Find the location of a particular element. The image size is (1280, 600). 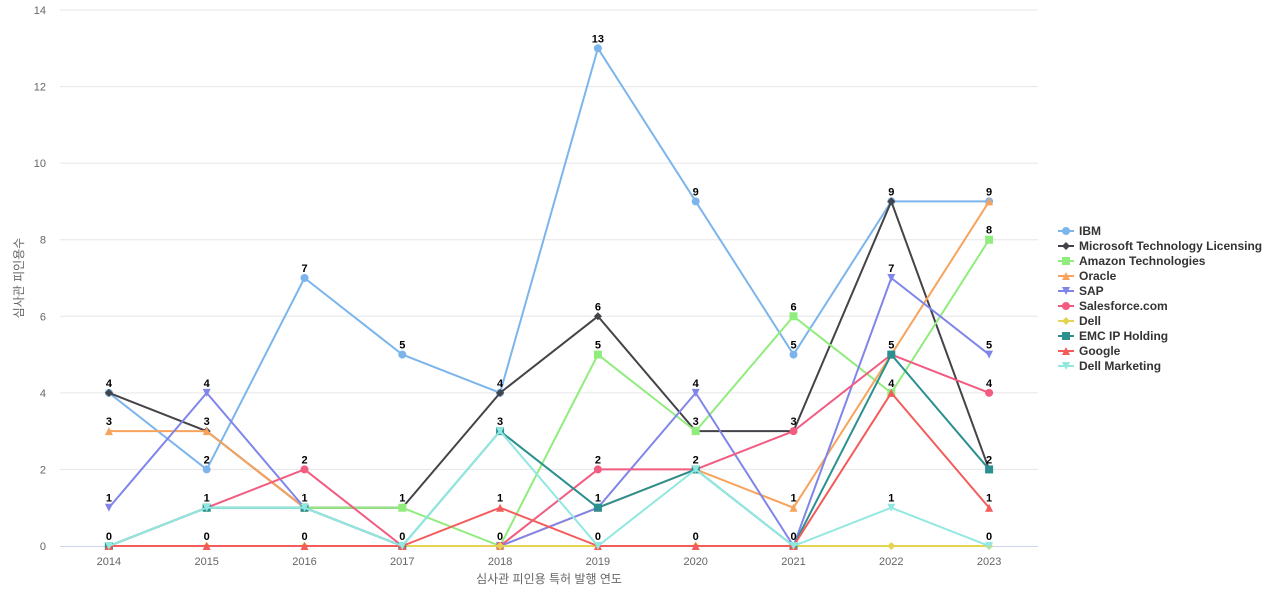

legend-item: SAP is located at coordinates (1081, 291).